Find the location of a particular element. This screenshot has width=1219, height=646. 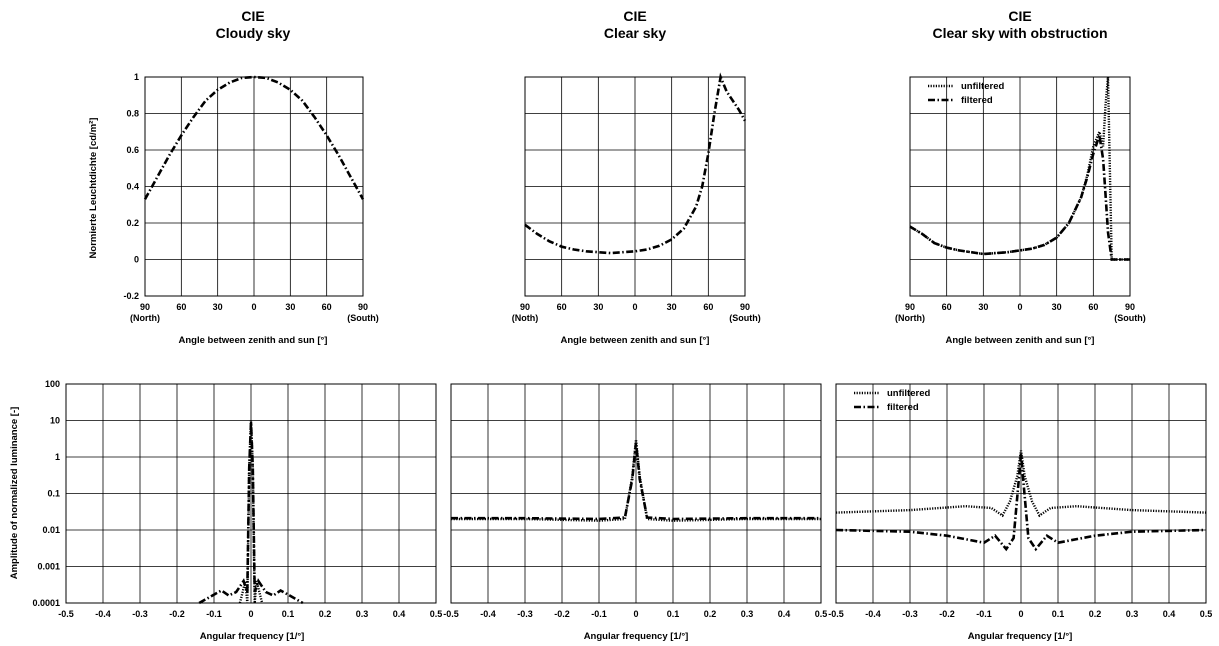

title-obstruction: CIE Clear sky with obstruction is located at coordinates (1019, 24).